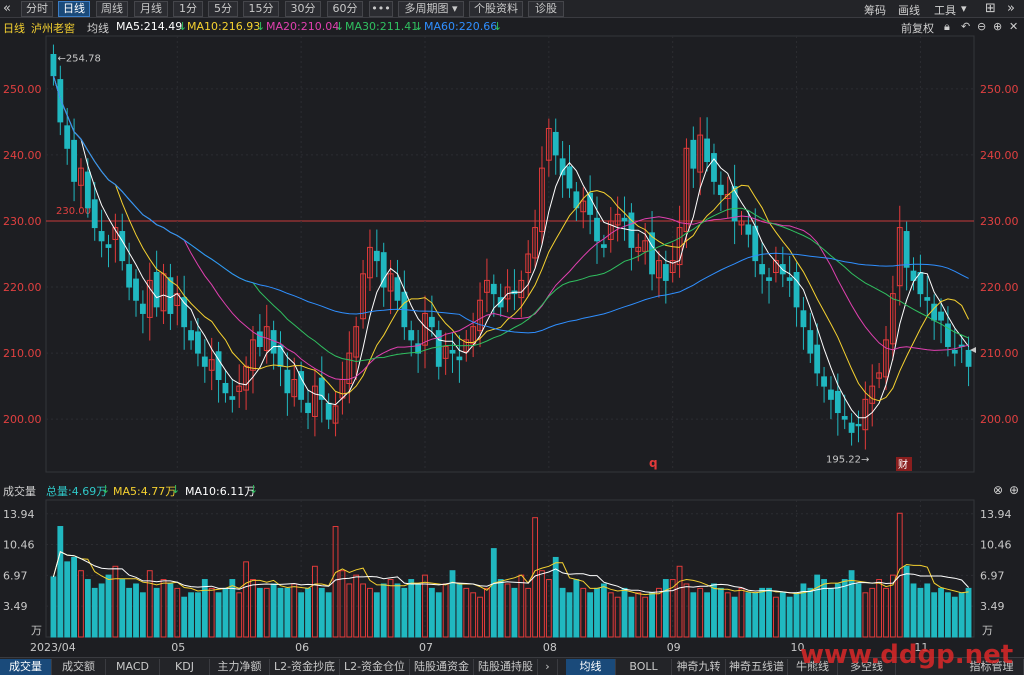 Image resolution: width=1024 pixels, height=675 pixels. Describe the element at coordinates (151, 9) in the screenshot. I see `tab-monthly: 月线` at that location.